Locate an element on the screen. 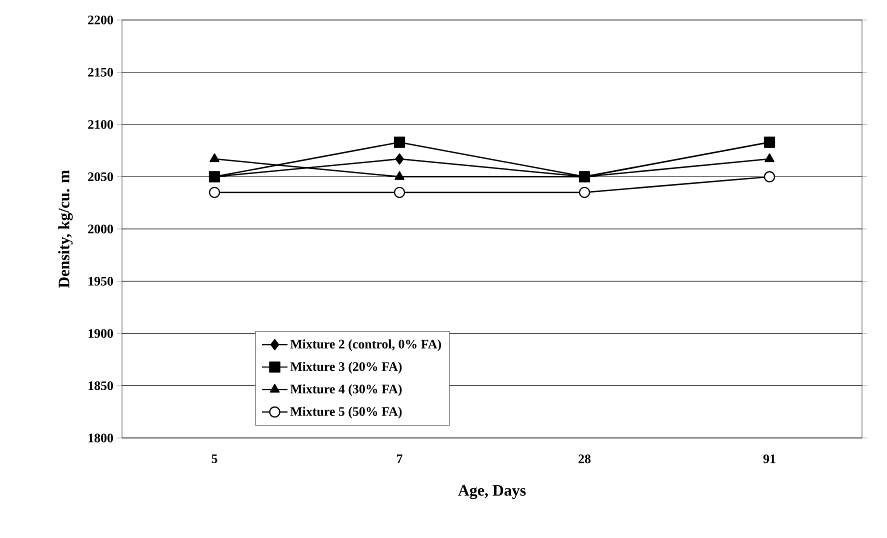 This screenshot has width=887, height=538. legend-label: Mixture 2 (control, 0% FA) is located at coordinates (365, 345).